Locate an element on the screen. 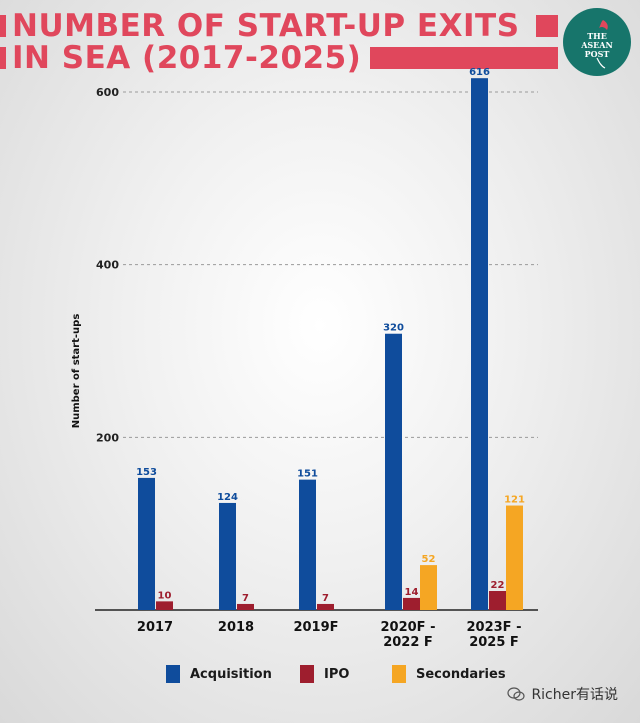  logo-text: THE ASEAN POST is located at coordinates (597, 45).